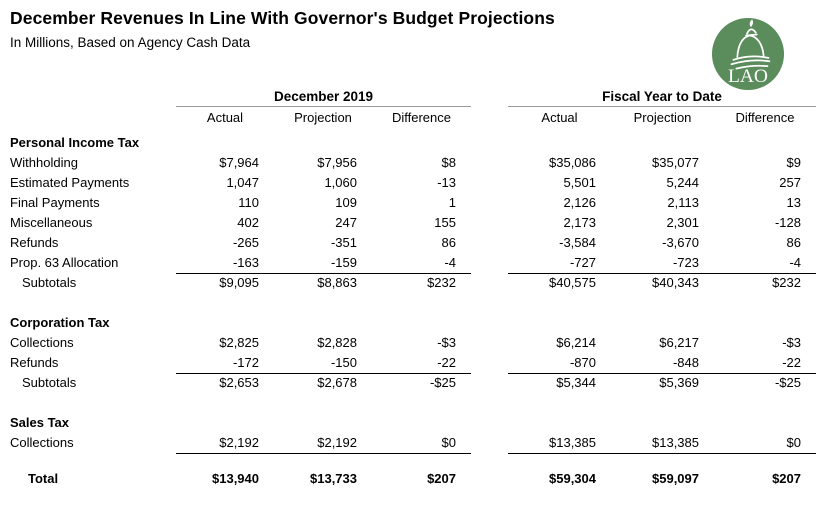 The image size is (820, 521). Describe the element at coordinates (786, 282) in the screenshot. I see `fytd-difference-cell: $232` at that location.